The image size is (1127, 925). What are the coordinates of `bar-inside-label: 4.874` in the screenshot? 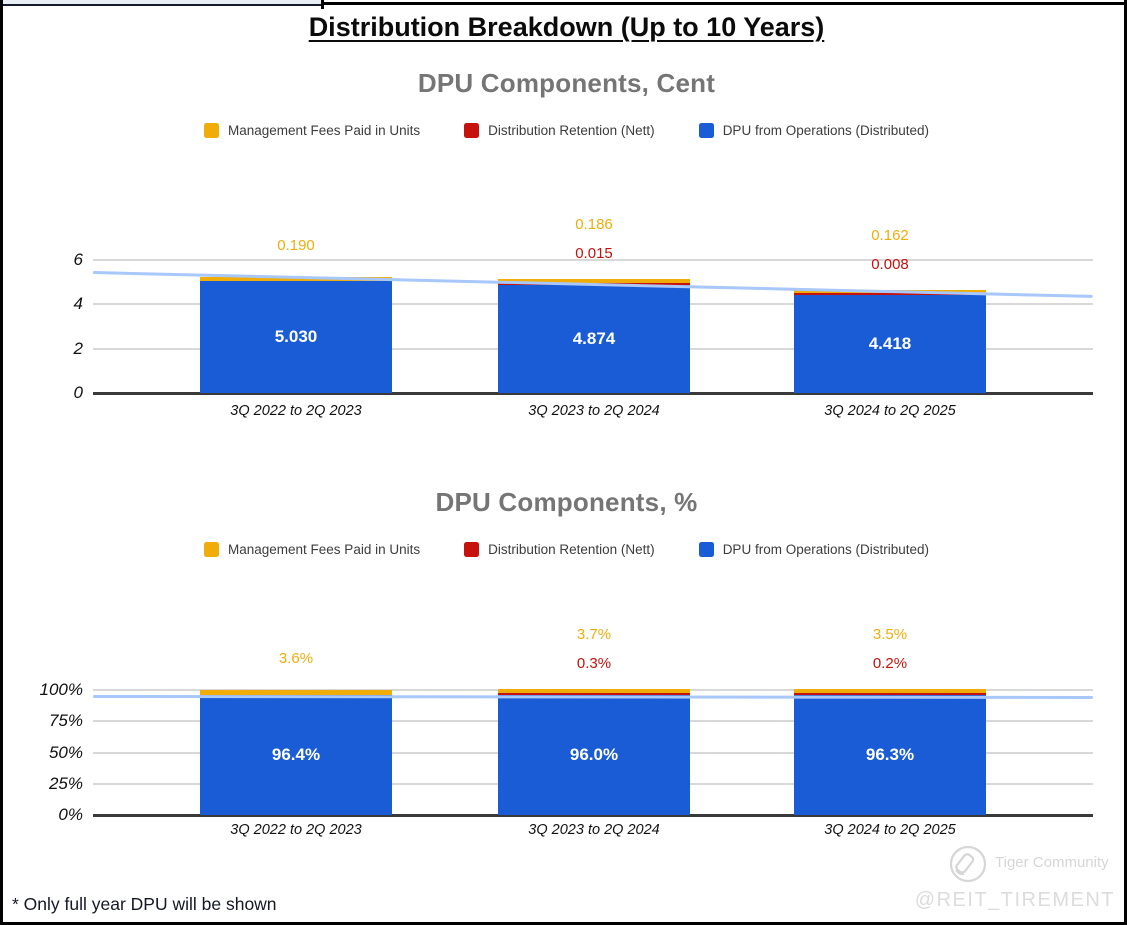 It's located at (594, 338).